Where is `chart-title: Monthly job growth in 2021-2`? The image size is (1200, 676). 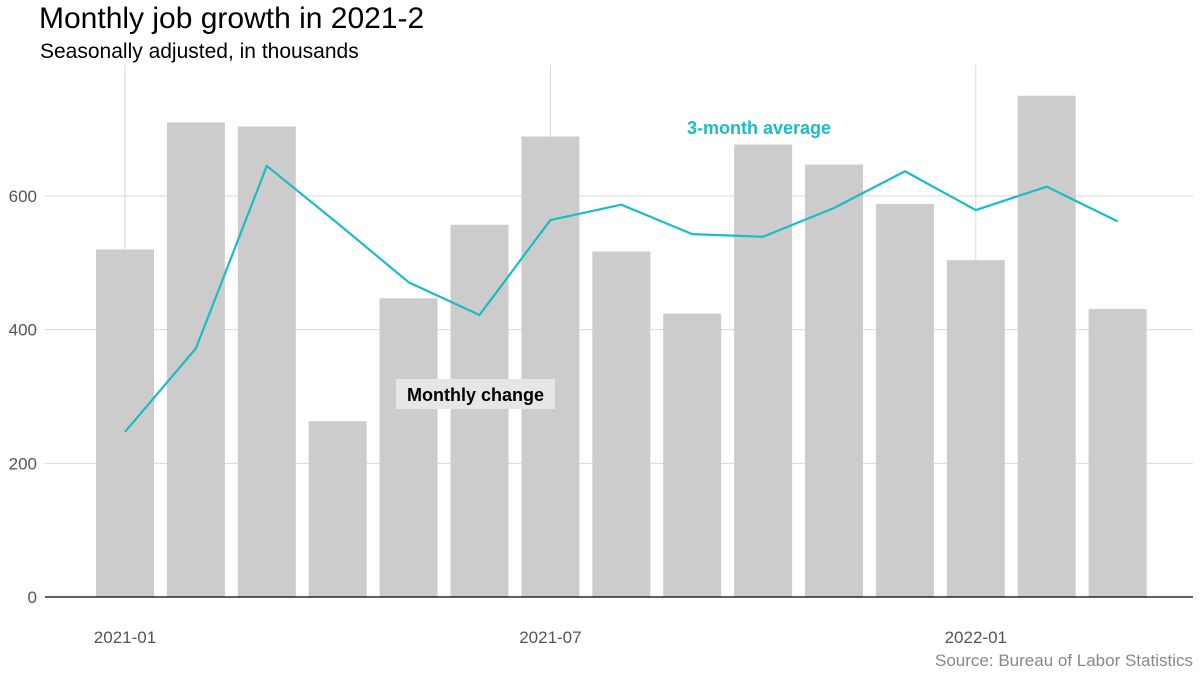
chart-title: Monthly job growth in 2021-2 is located at coordinates (232, 18).